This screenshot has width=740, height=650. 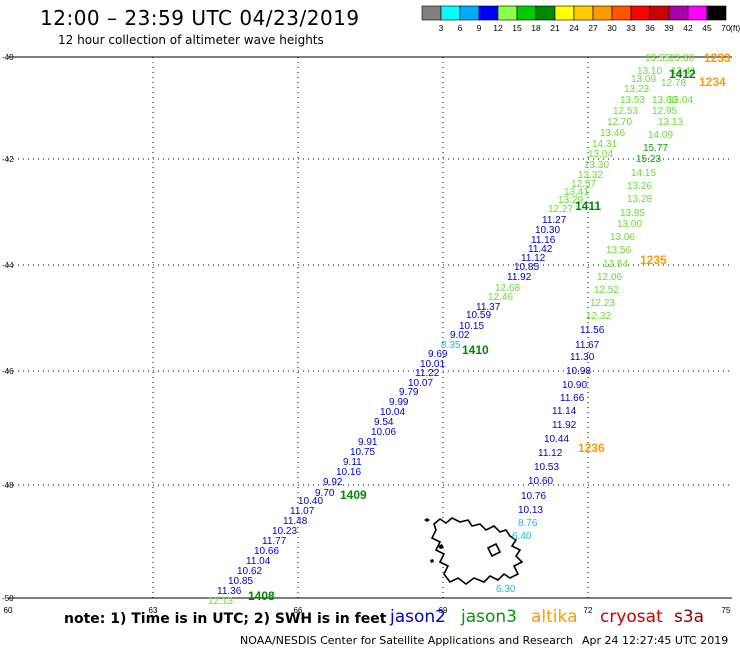 What do you see at coordinates (598, 316) in the screenshot?
I see `wave-height-label: 12.32` at bounding box center [598, 316].